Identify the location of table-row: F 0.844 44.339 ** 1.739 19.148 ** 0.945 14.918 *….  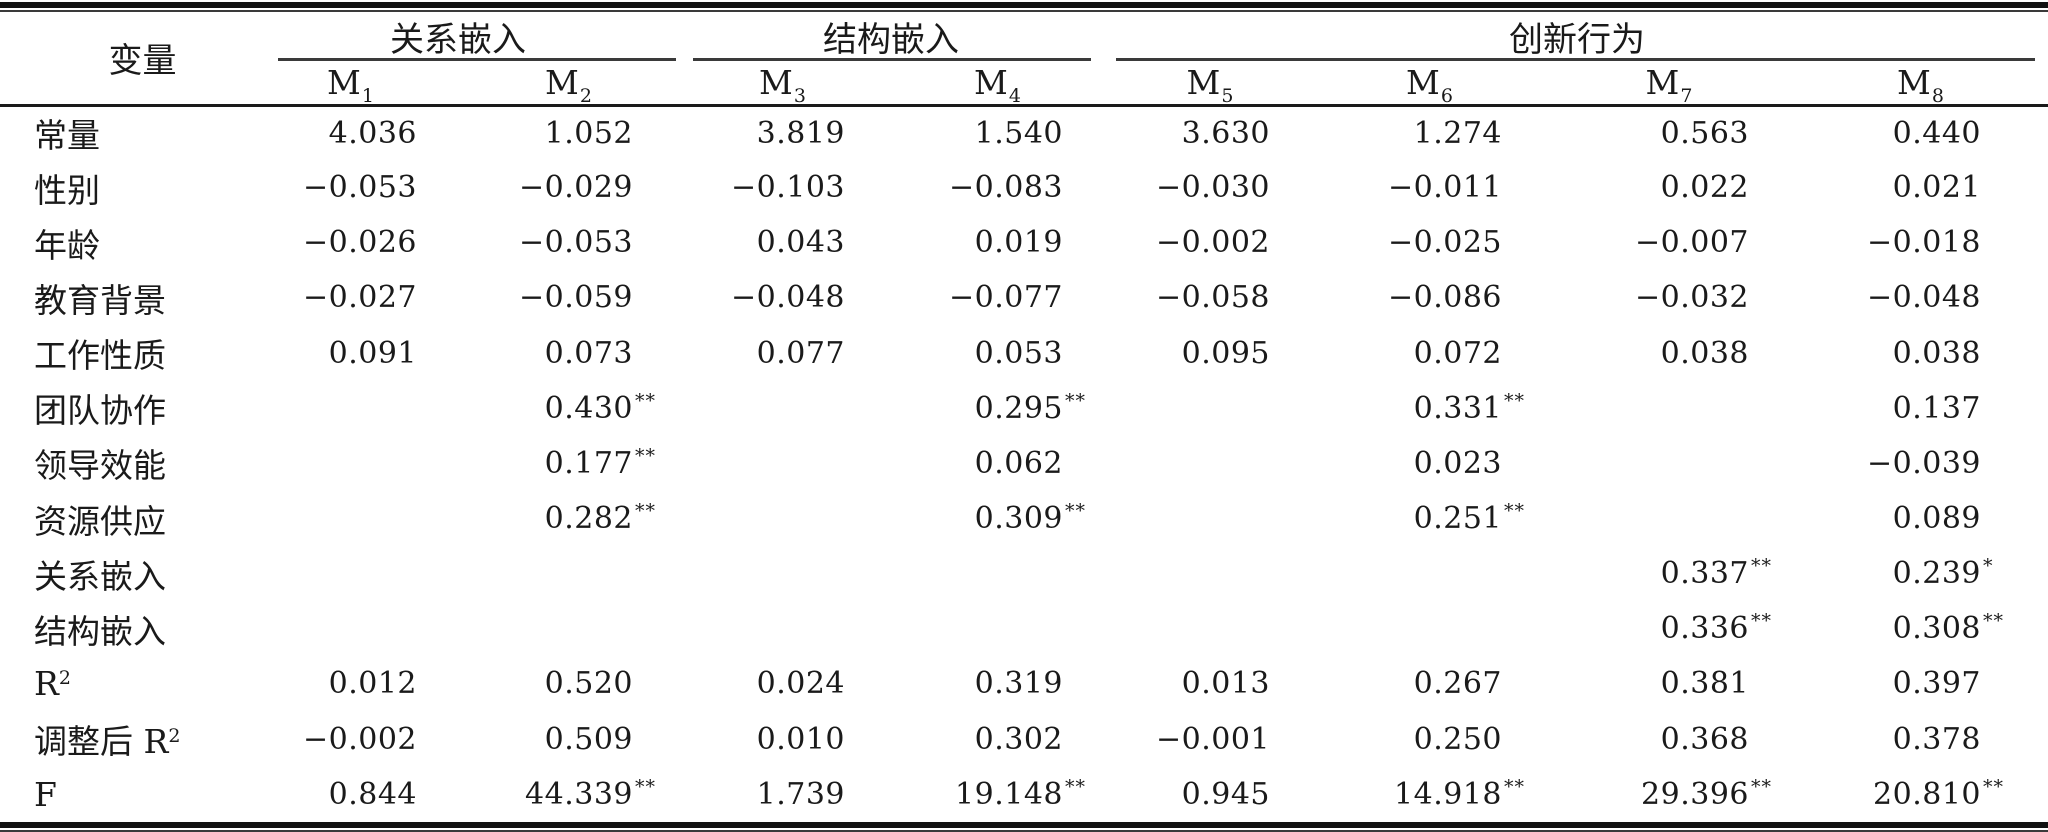
(1024, 794).